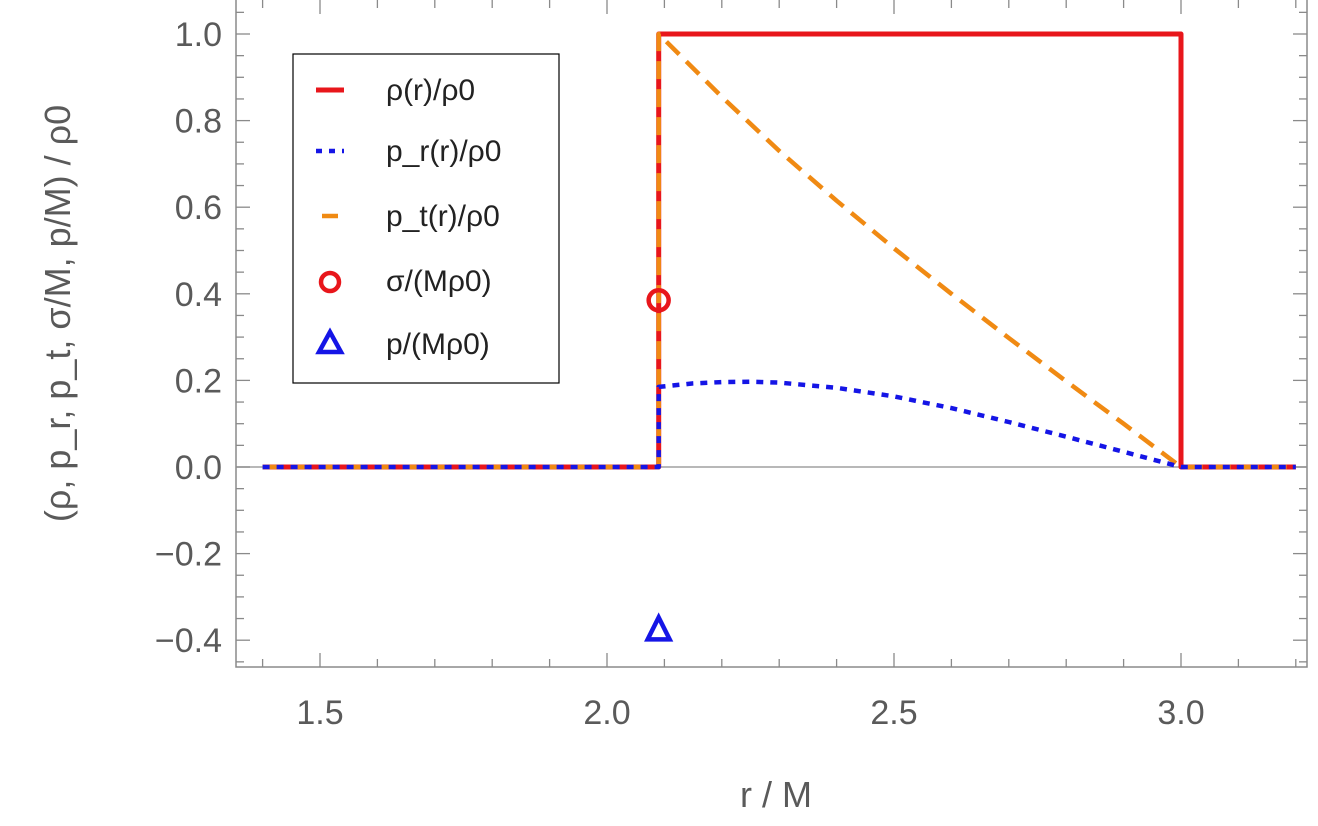 The image size is (1318, 826). What do you see at coordinates (188, 641) in the screenshot?
I see `y-tick-label: −0.4` at bounding box center [188, 641].